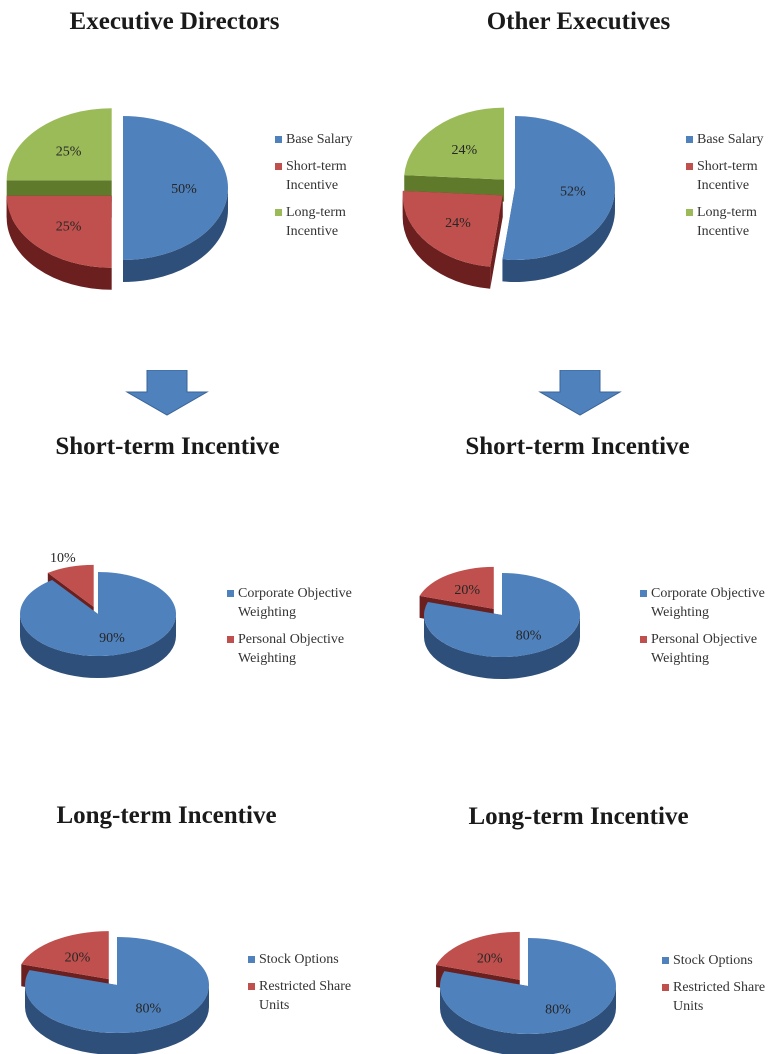 The height and width of the screenshot is (1054, 771). I want to click on legend-item-corporate-objective-weighting: Corporate Objective Weighting, so click(705, 603).